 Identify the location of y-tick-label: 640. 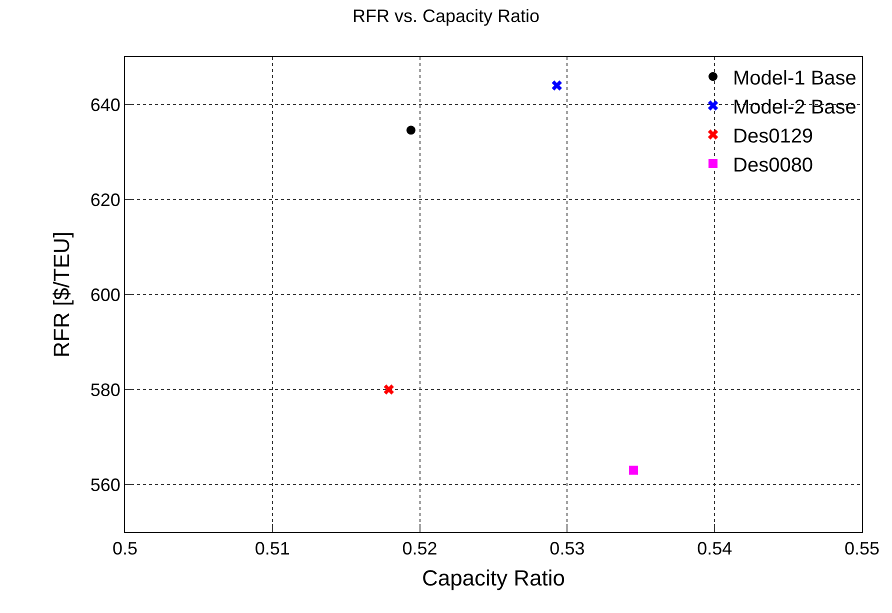
(105, 104).